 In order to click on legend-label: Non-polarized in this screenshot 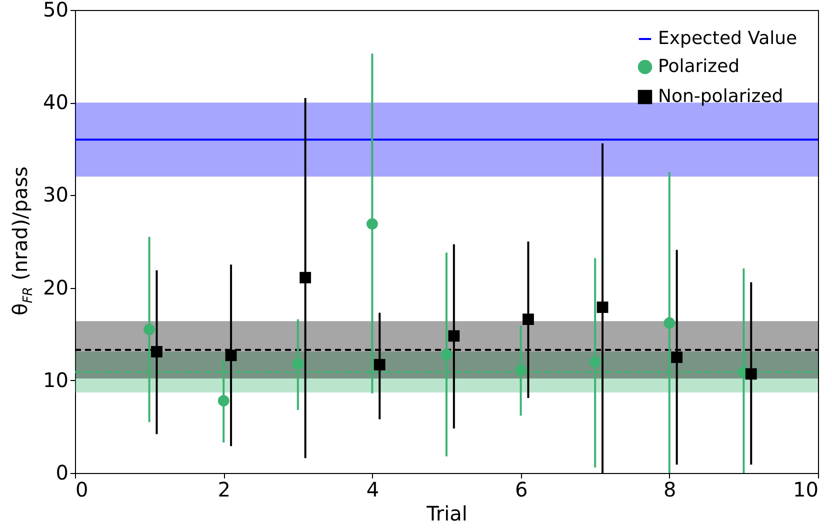, I will do `click(721, 96)`.